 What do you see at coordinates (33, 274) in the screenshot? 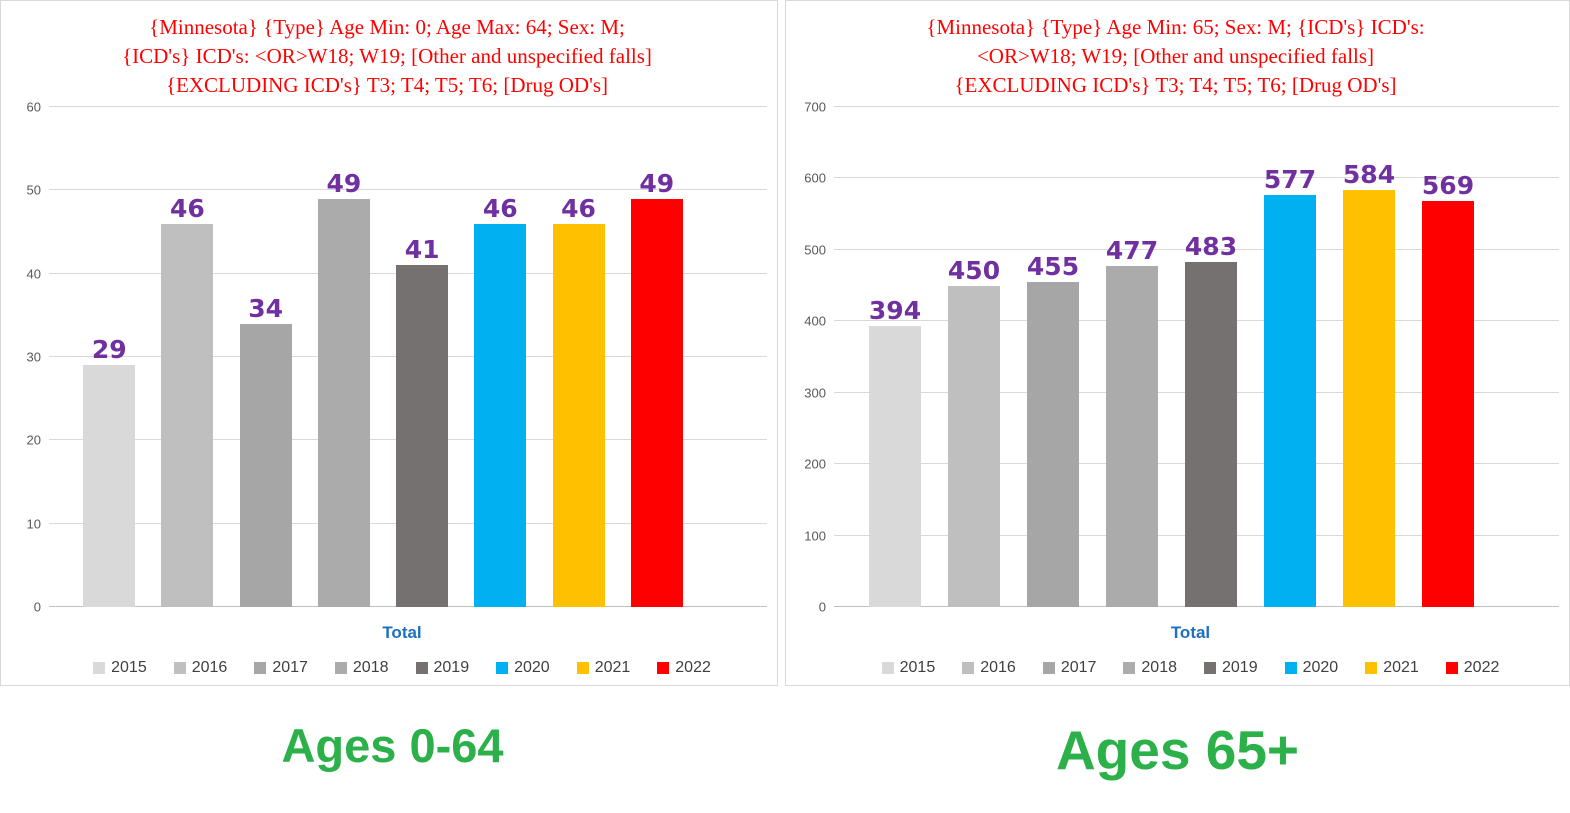
I see `y-tick-label: 40` at bounding box center [33, 274].